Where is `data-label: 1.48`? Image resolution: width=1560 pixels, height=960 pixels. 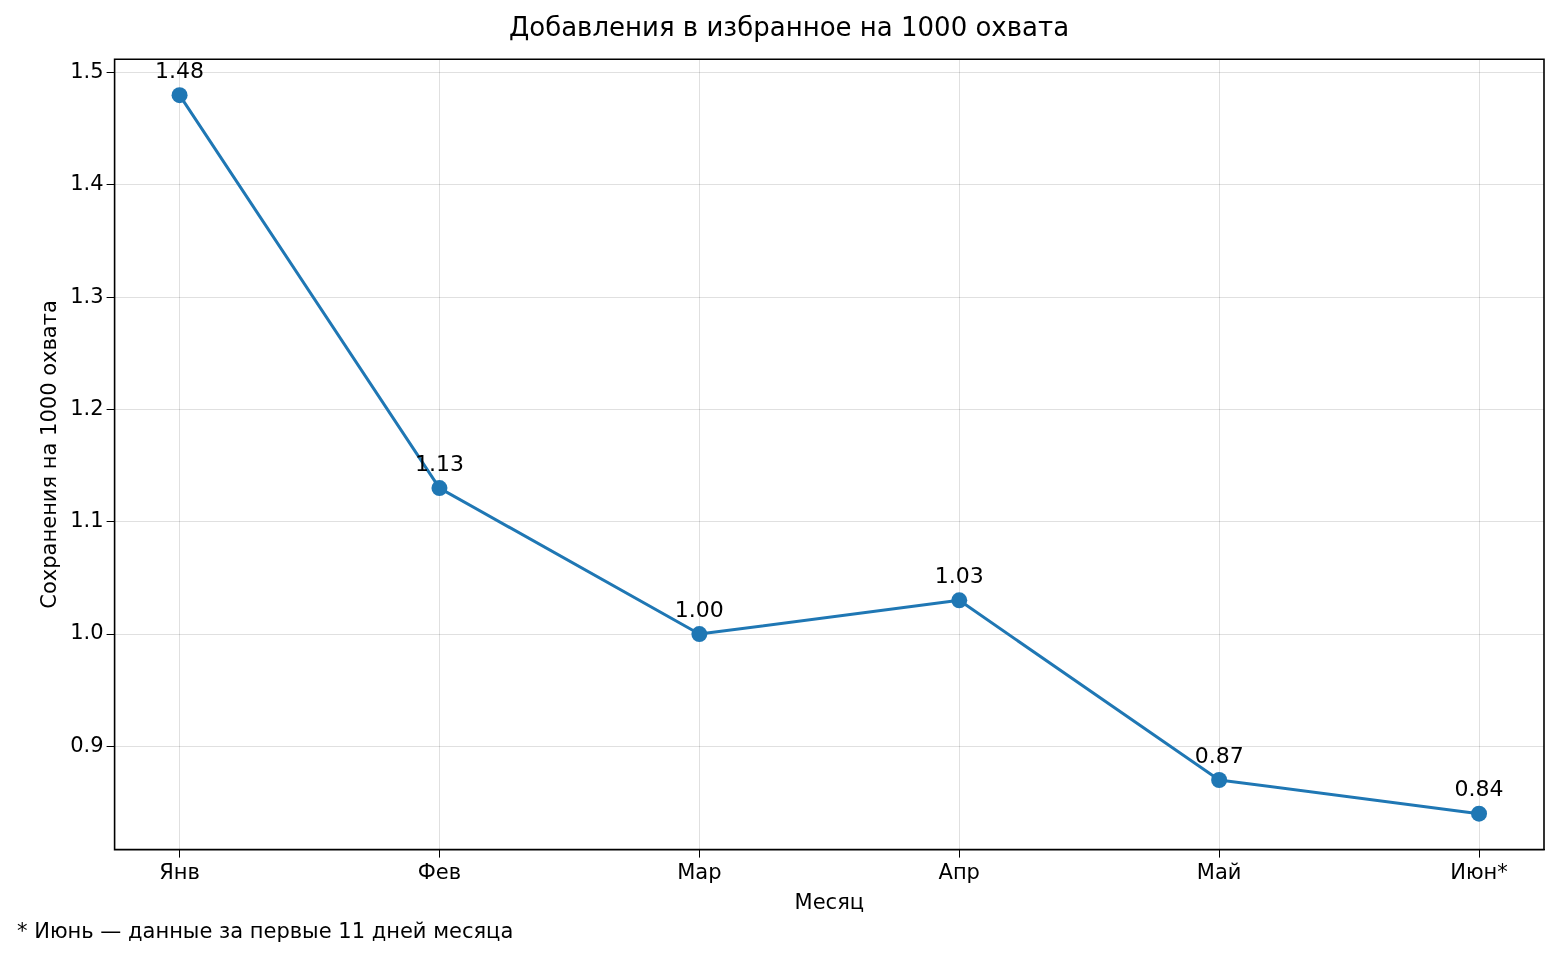
data-label: 1.48 is located at coordinates (180, 70).